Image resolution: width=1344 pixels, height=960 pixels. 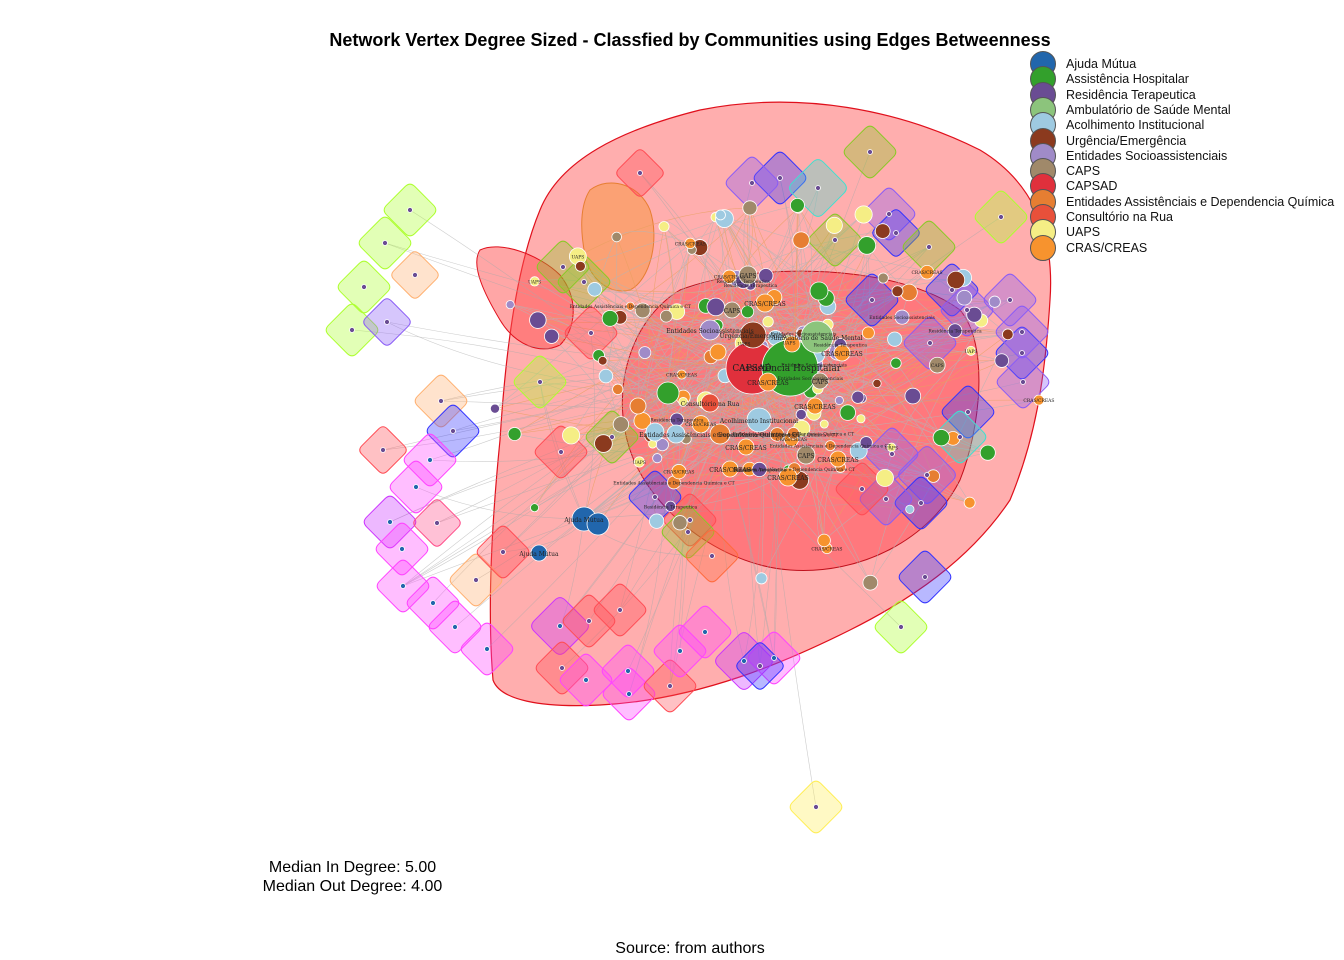 What do you see at coordinates (538, 554) in the screenshot?
I see `node-label: Ajuda Mútua` at bounding box center [538, 554].